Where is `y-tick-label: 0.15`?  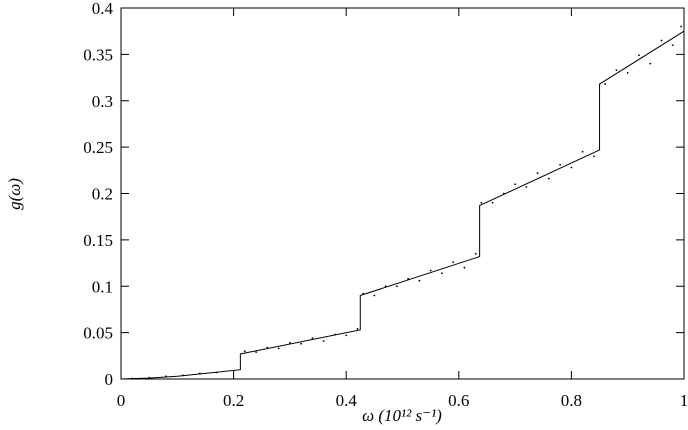
y-tick-label: 0.15 is located at coordinates (98, 240).